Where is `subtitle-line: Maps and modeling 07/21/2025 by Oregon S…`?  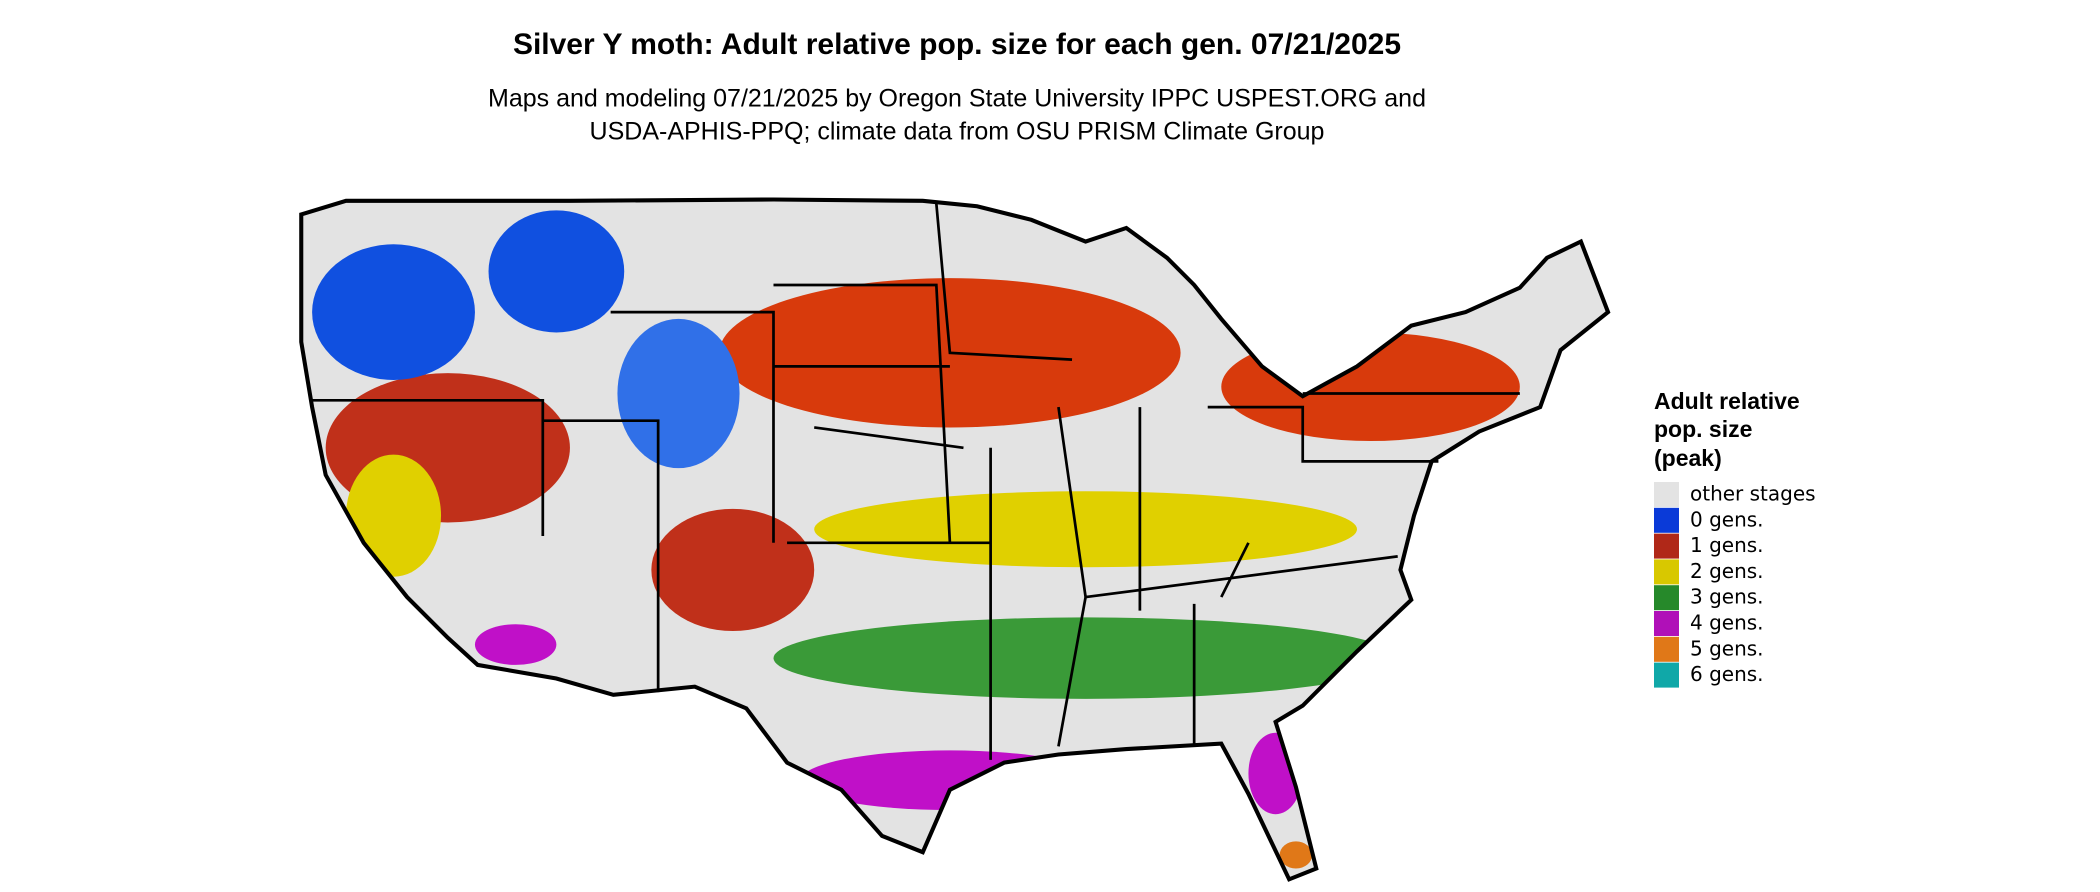
subtitle-line: Maps and modeling 07/21/2025 by Oregon S… is located at coordinates (957, 99).